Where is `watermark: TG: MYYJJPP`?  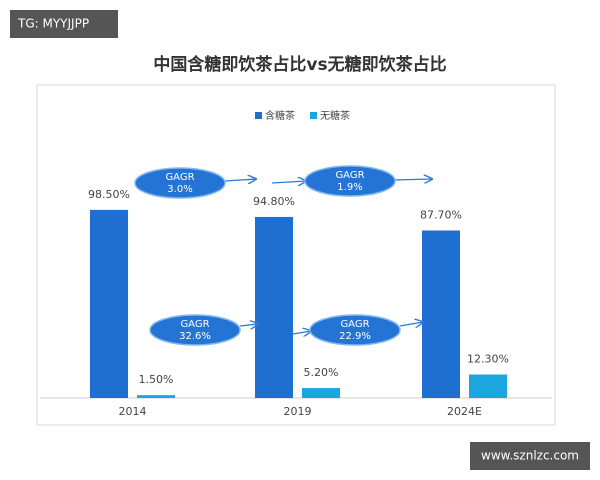 watermark: TG: MYYJJPP is located at coordinates (53, 24).